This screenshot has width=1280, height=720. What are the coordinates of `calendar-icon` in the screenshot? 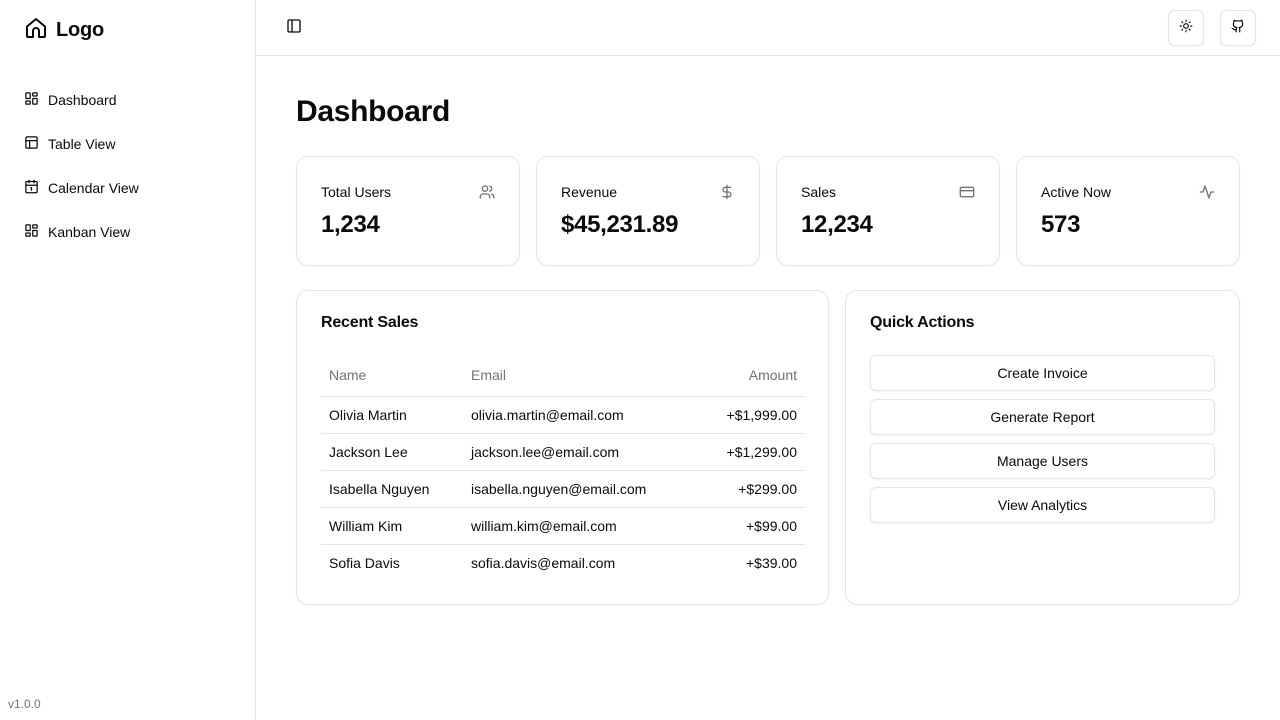 It's located at (31, 188).